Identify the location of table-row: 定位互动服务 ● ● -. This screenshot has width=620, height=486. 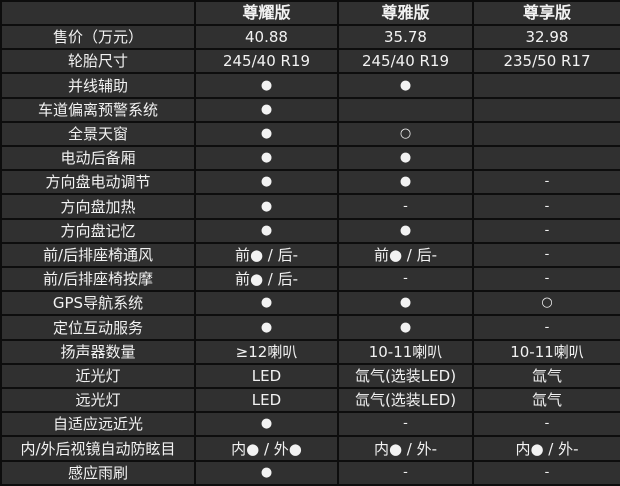
(310, 327).